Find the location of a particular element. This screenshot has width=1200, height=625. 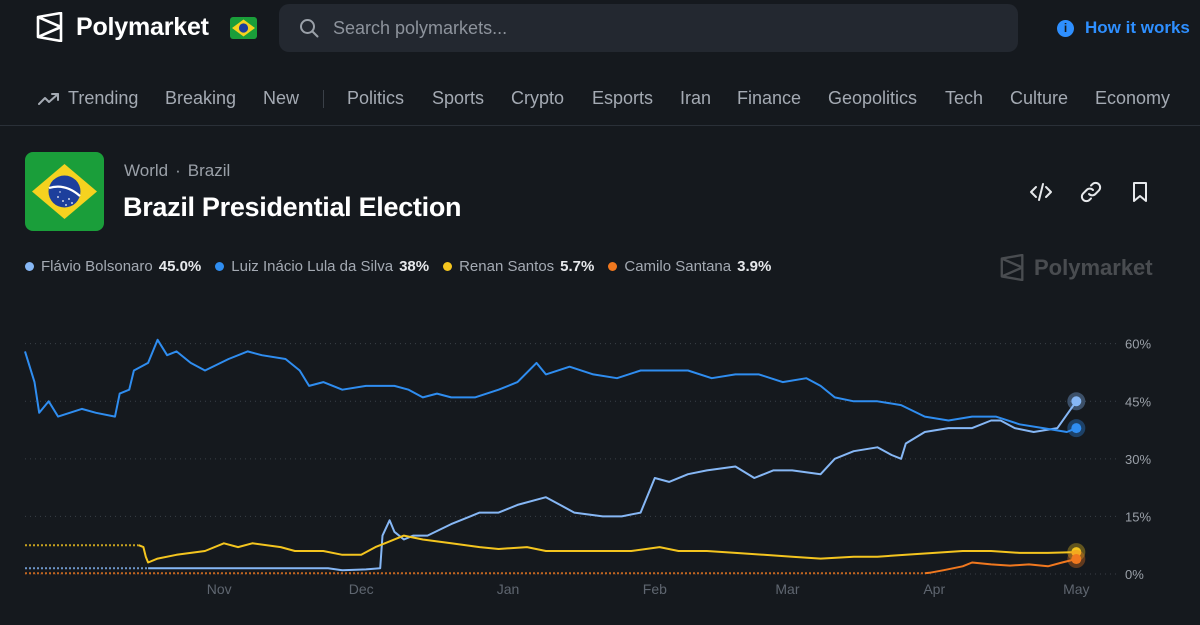

x-tick-label: Dec is located at coordinates (361, 589).